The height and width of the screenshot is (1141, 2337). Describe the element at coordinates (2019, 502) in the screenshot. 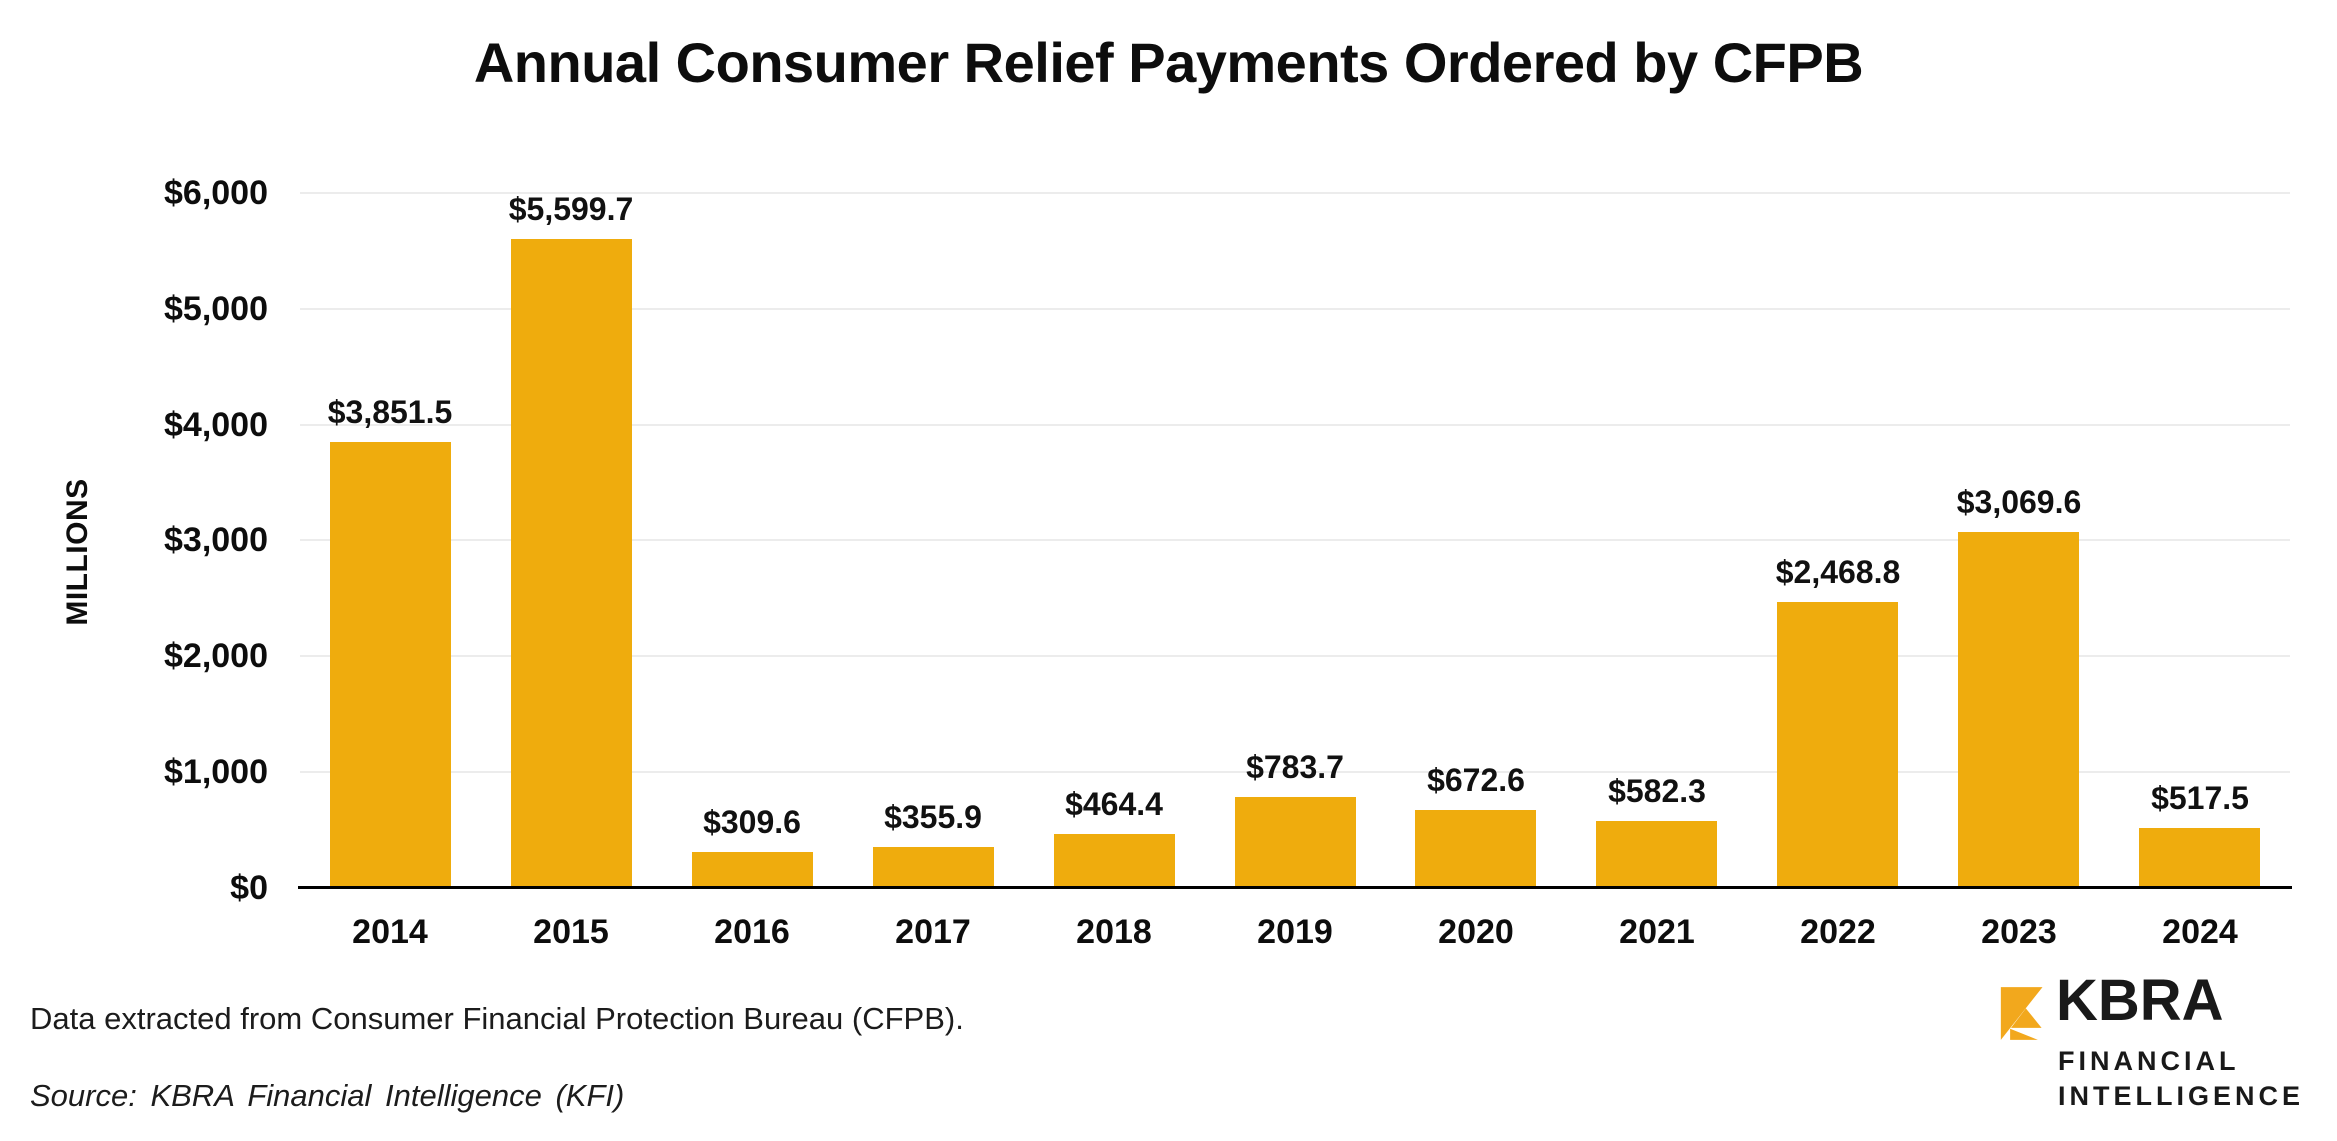

I see `bar-value-label-2023: $3,069.6` at that location.